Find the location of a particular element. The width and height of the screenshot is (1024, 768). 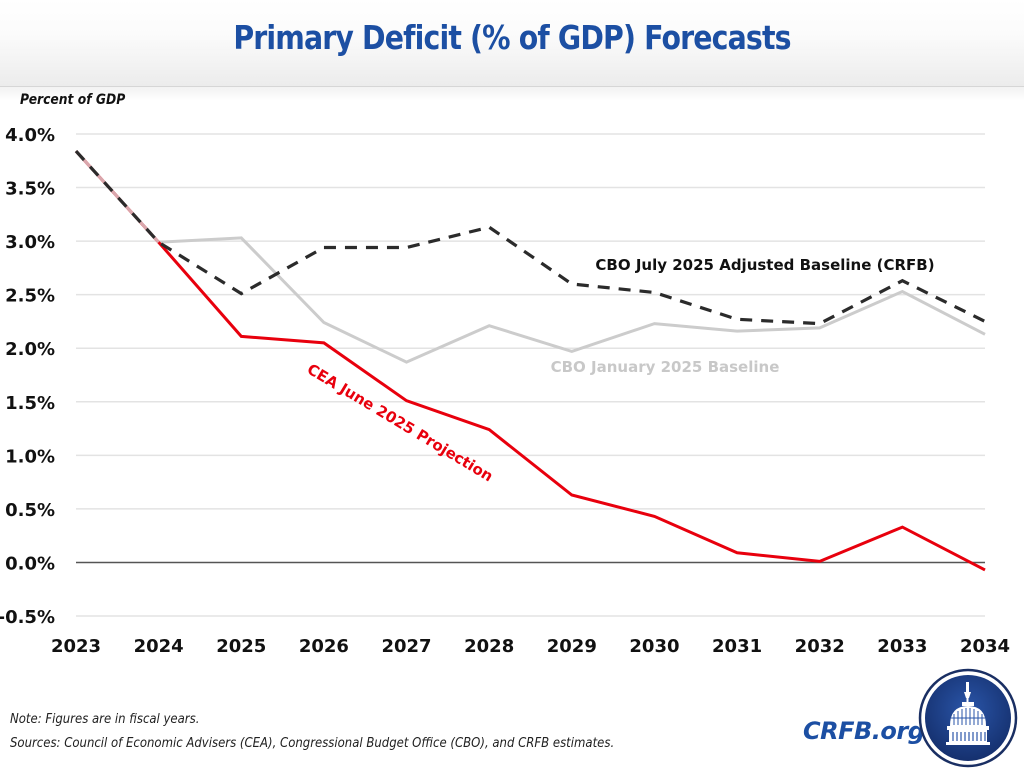

x-tick-label: 2025 is located at coordinates (241, 646).